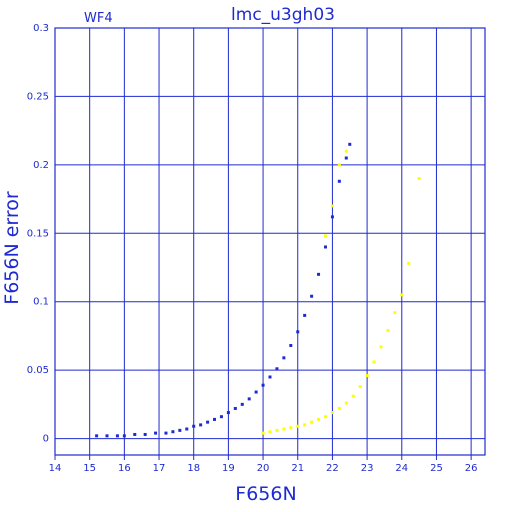 This screenshot has height=512, width=512. What do you see at coordinates (283, 15) in the screenshot?
I see `chart-title: lmc_u3gh03` at bounding box center [283, 15].